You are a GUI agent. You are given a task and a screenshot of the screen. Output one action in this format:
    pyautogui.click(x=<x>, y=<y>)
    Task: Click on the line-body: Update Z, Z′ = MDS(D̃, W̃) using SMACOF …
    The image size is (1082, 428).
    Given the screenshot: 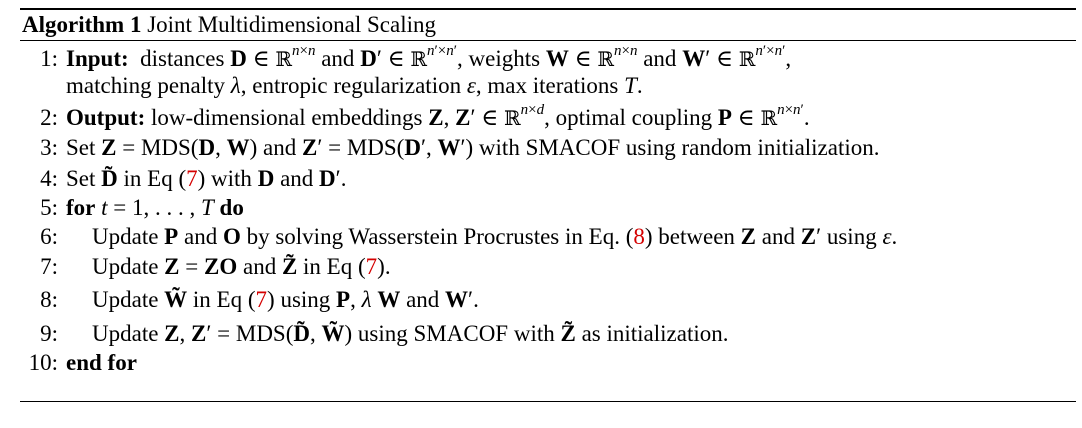 What is the action you would take?
    pyautogui.click(x=410, y=333)
    